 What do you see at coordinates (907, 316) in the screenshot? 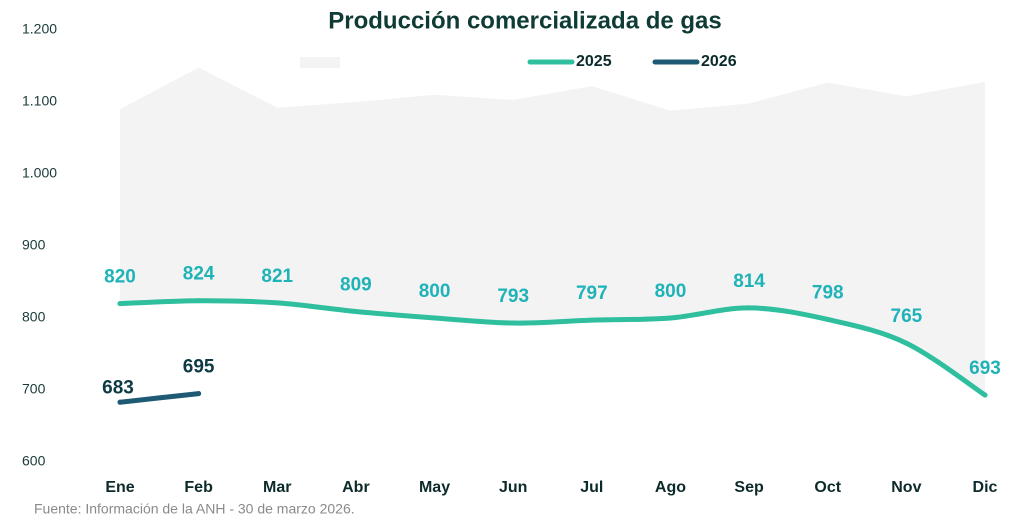
I see `data-label: 765` at bounding box center [907, 316].